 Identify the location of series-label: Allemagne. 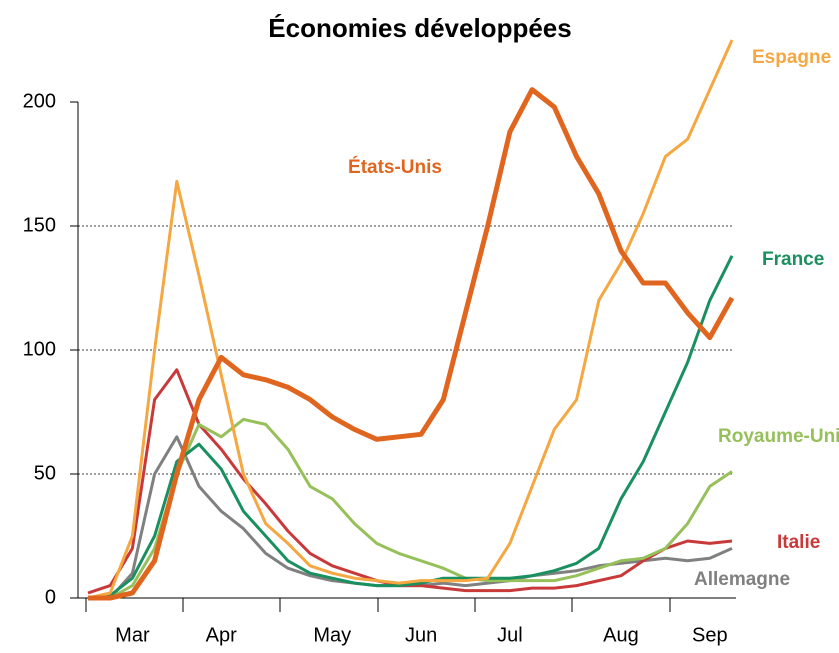
(742, 579).